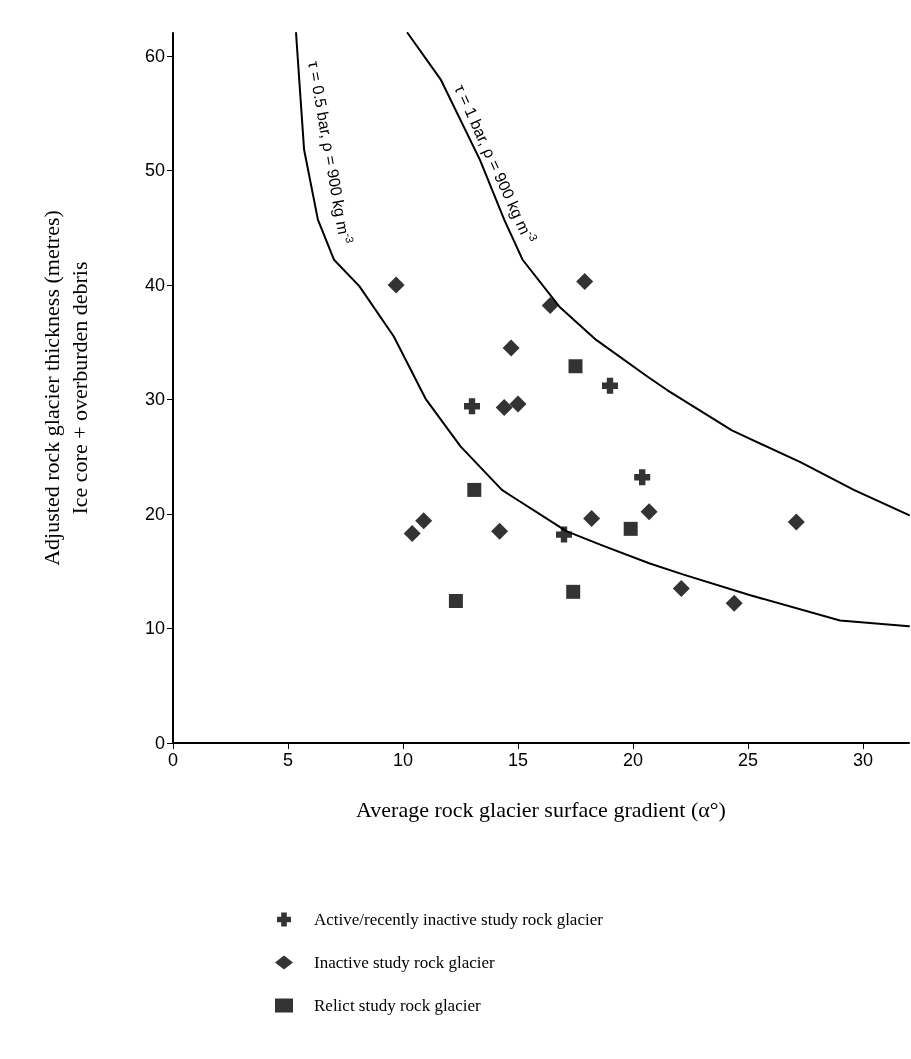 Image resolution: width=911 pixels, height=1059 pixels. Describe the element at coordinates (541, 809) in the screenshot. I see `x-axis-title: Average rock glacier surface gradient (α°)` at that location.